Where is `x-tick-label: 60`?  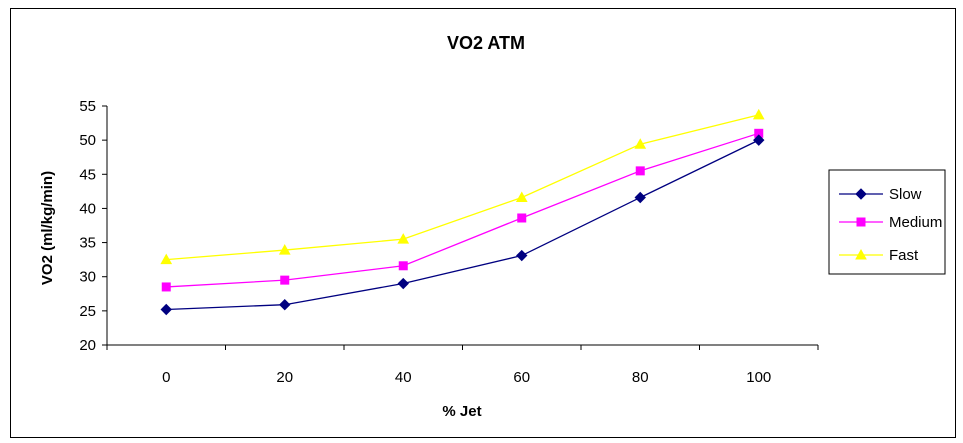 x-tick-label: 60 is located at coordinates (521, 377).